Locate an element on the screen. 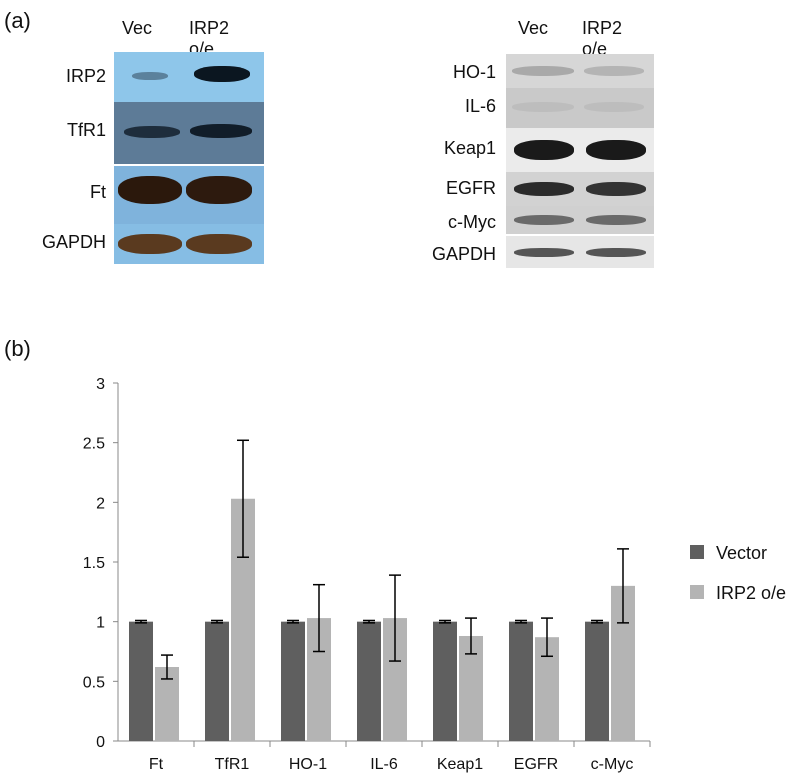 This screenshot has width=797, height=778. blot-strip-keap1 is located at coordinates (580, 150).